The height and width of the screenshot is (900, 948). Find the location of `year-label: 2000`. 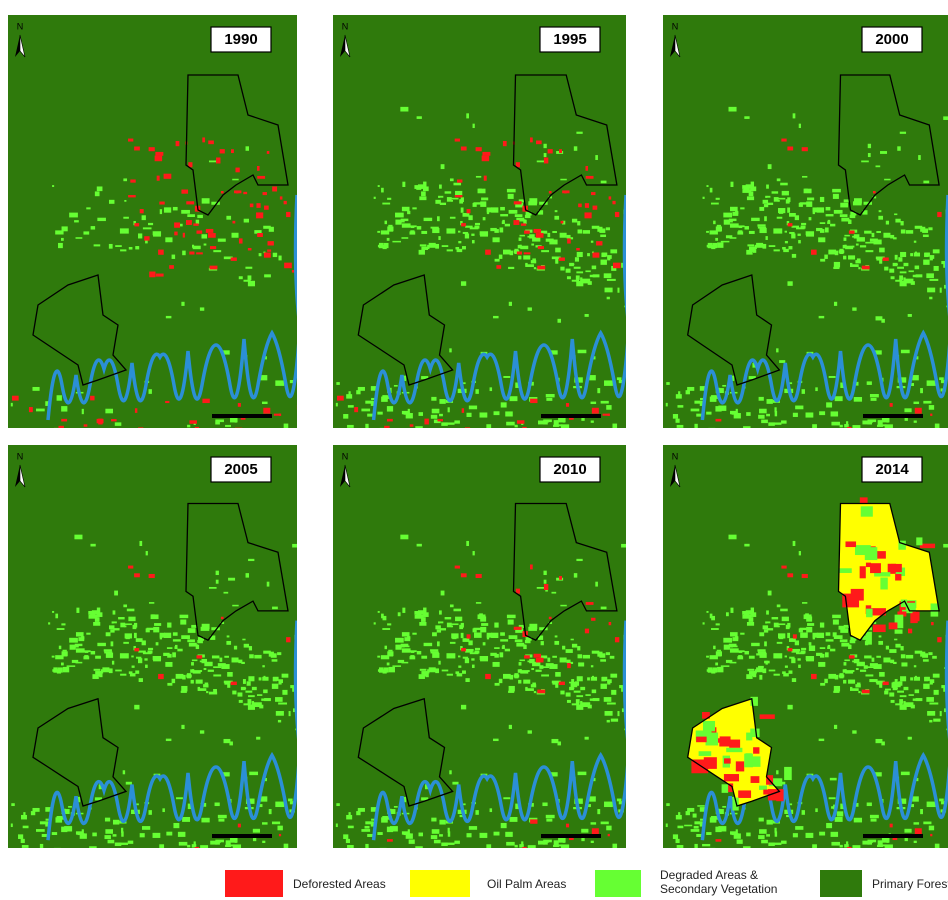

year-label: 2000 is located at coordinates (891, 39).